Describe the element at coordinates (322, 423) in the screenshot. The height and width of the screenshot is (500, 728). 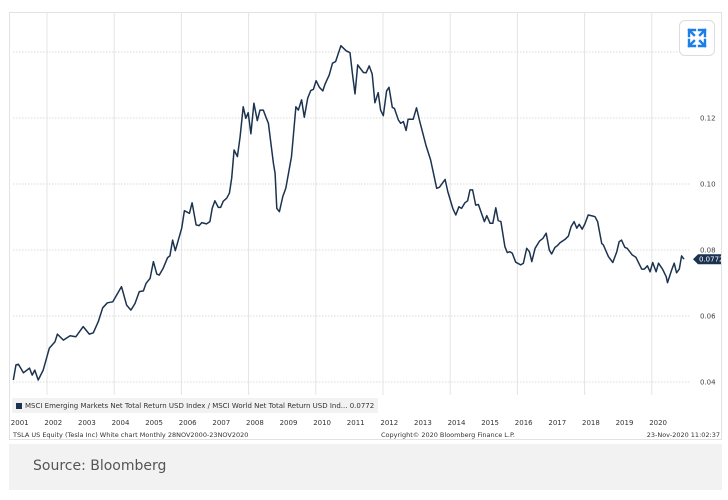
I see `x-tick-label: 2010` at that location.